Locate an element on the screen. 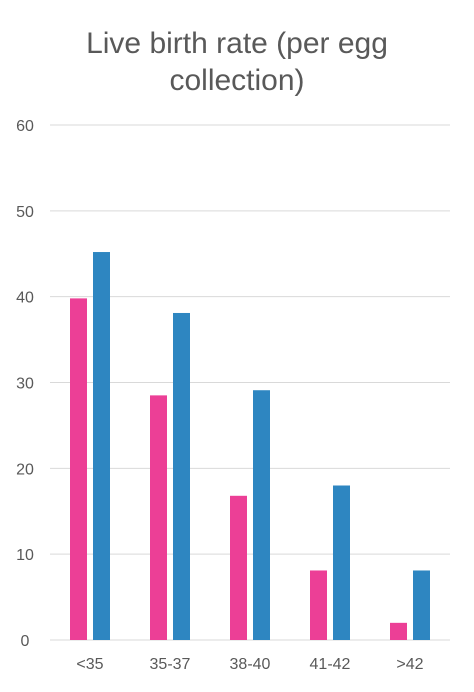 This screenshot has width=474, height=692. x-axis-tick-labels: <35 35-37 38-40 41-42 >42 is located at coordinates (249, 664).